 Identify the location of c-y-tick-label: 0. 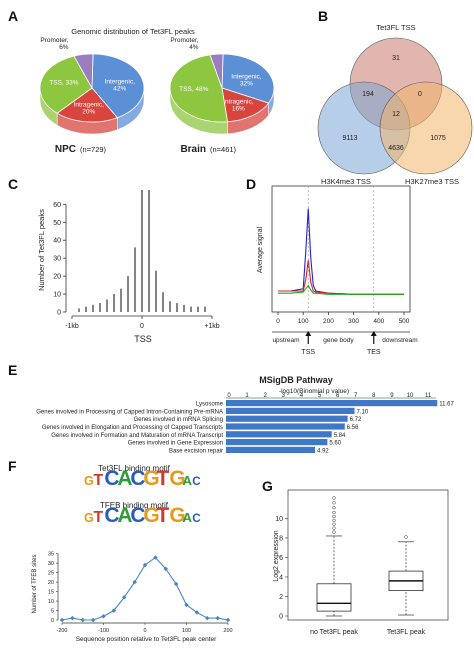
(59, 313).